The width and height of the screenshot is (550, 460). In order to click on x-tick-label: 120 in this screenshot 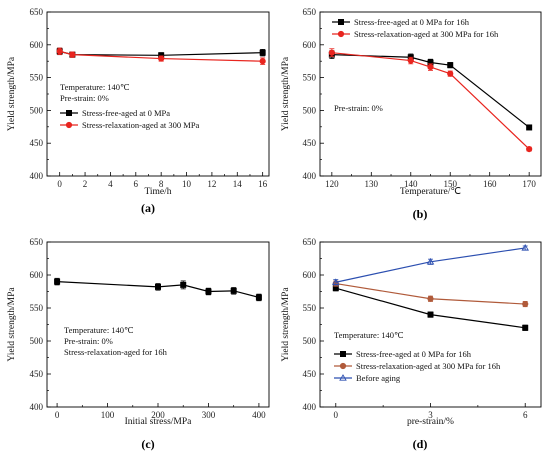, I will do `click(332, 184)`.